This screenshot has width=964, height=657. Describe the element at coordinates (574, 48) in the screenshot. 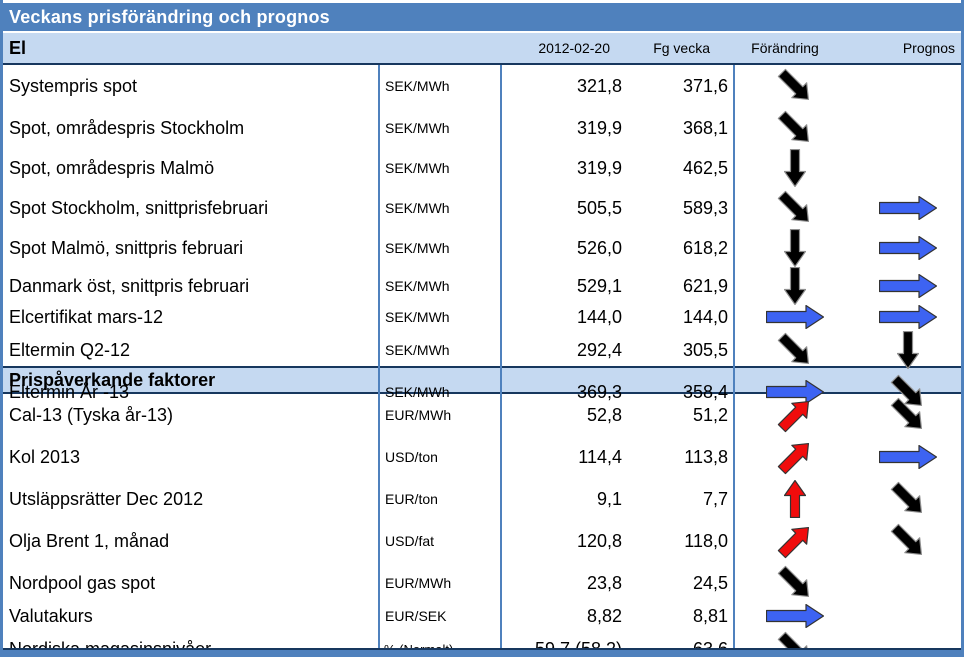

I see `column-header-date-label: 2012-02-20` at that location.